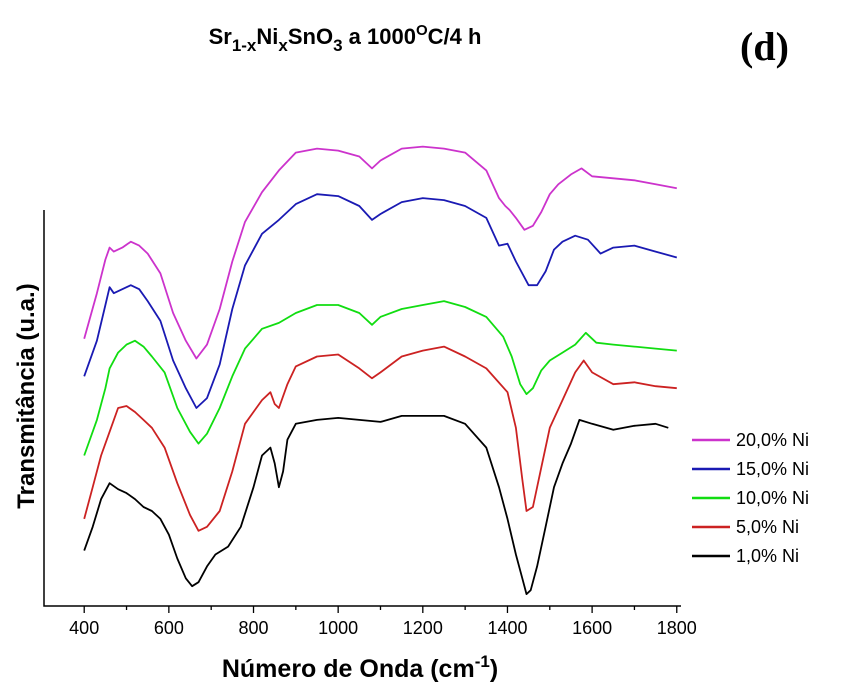 Image resolution: width=845 pixels, height=693 pixels. Describe the element at coordinates (772, 498) in the screenshot. I see `legend-label: 10,0% Ni` at that location.